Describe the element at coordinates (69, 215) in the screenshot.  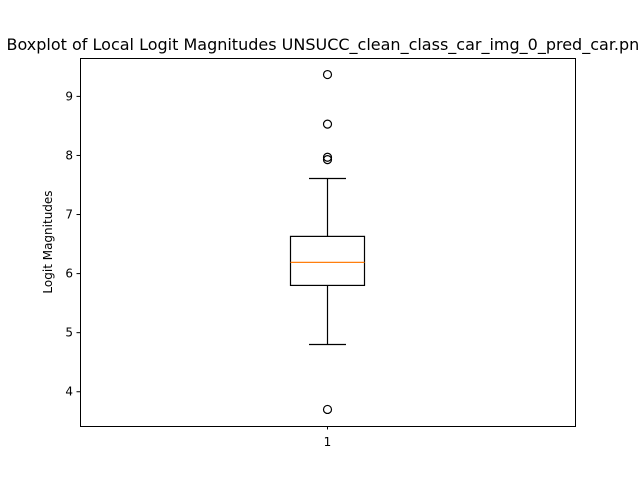
I see `y-tick-label: 7` at that location.